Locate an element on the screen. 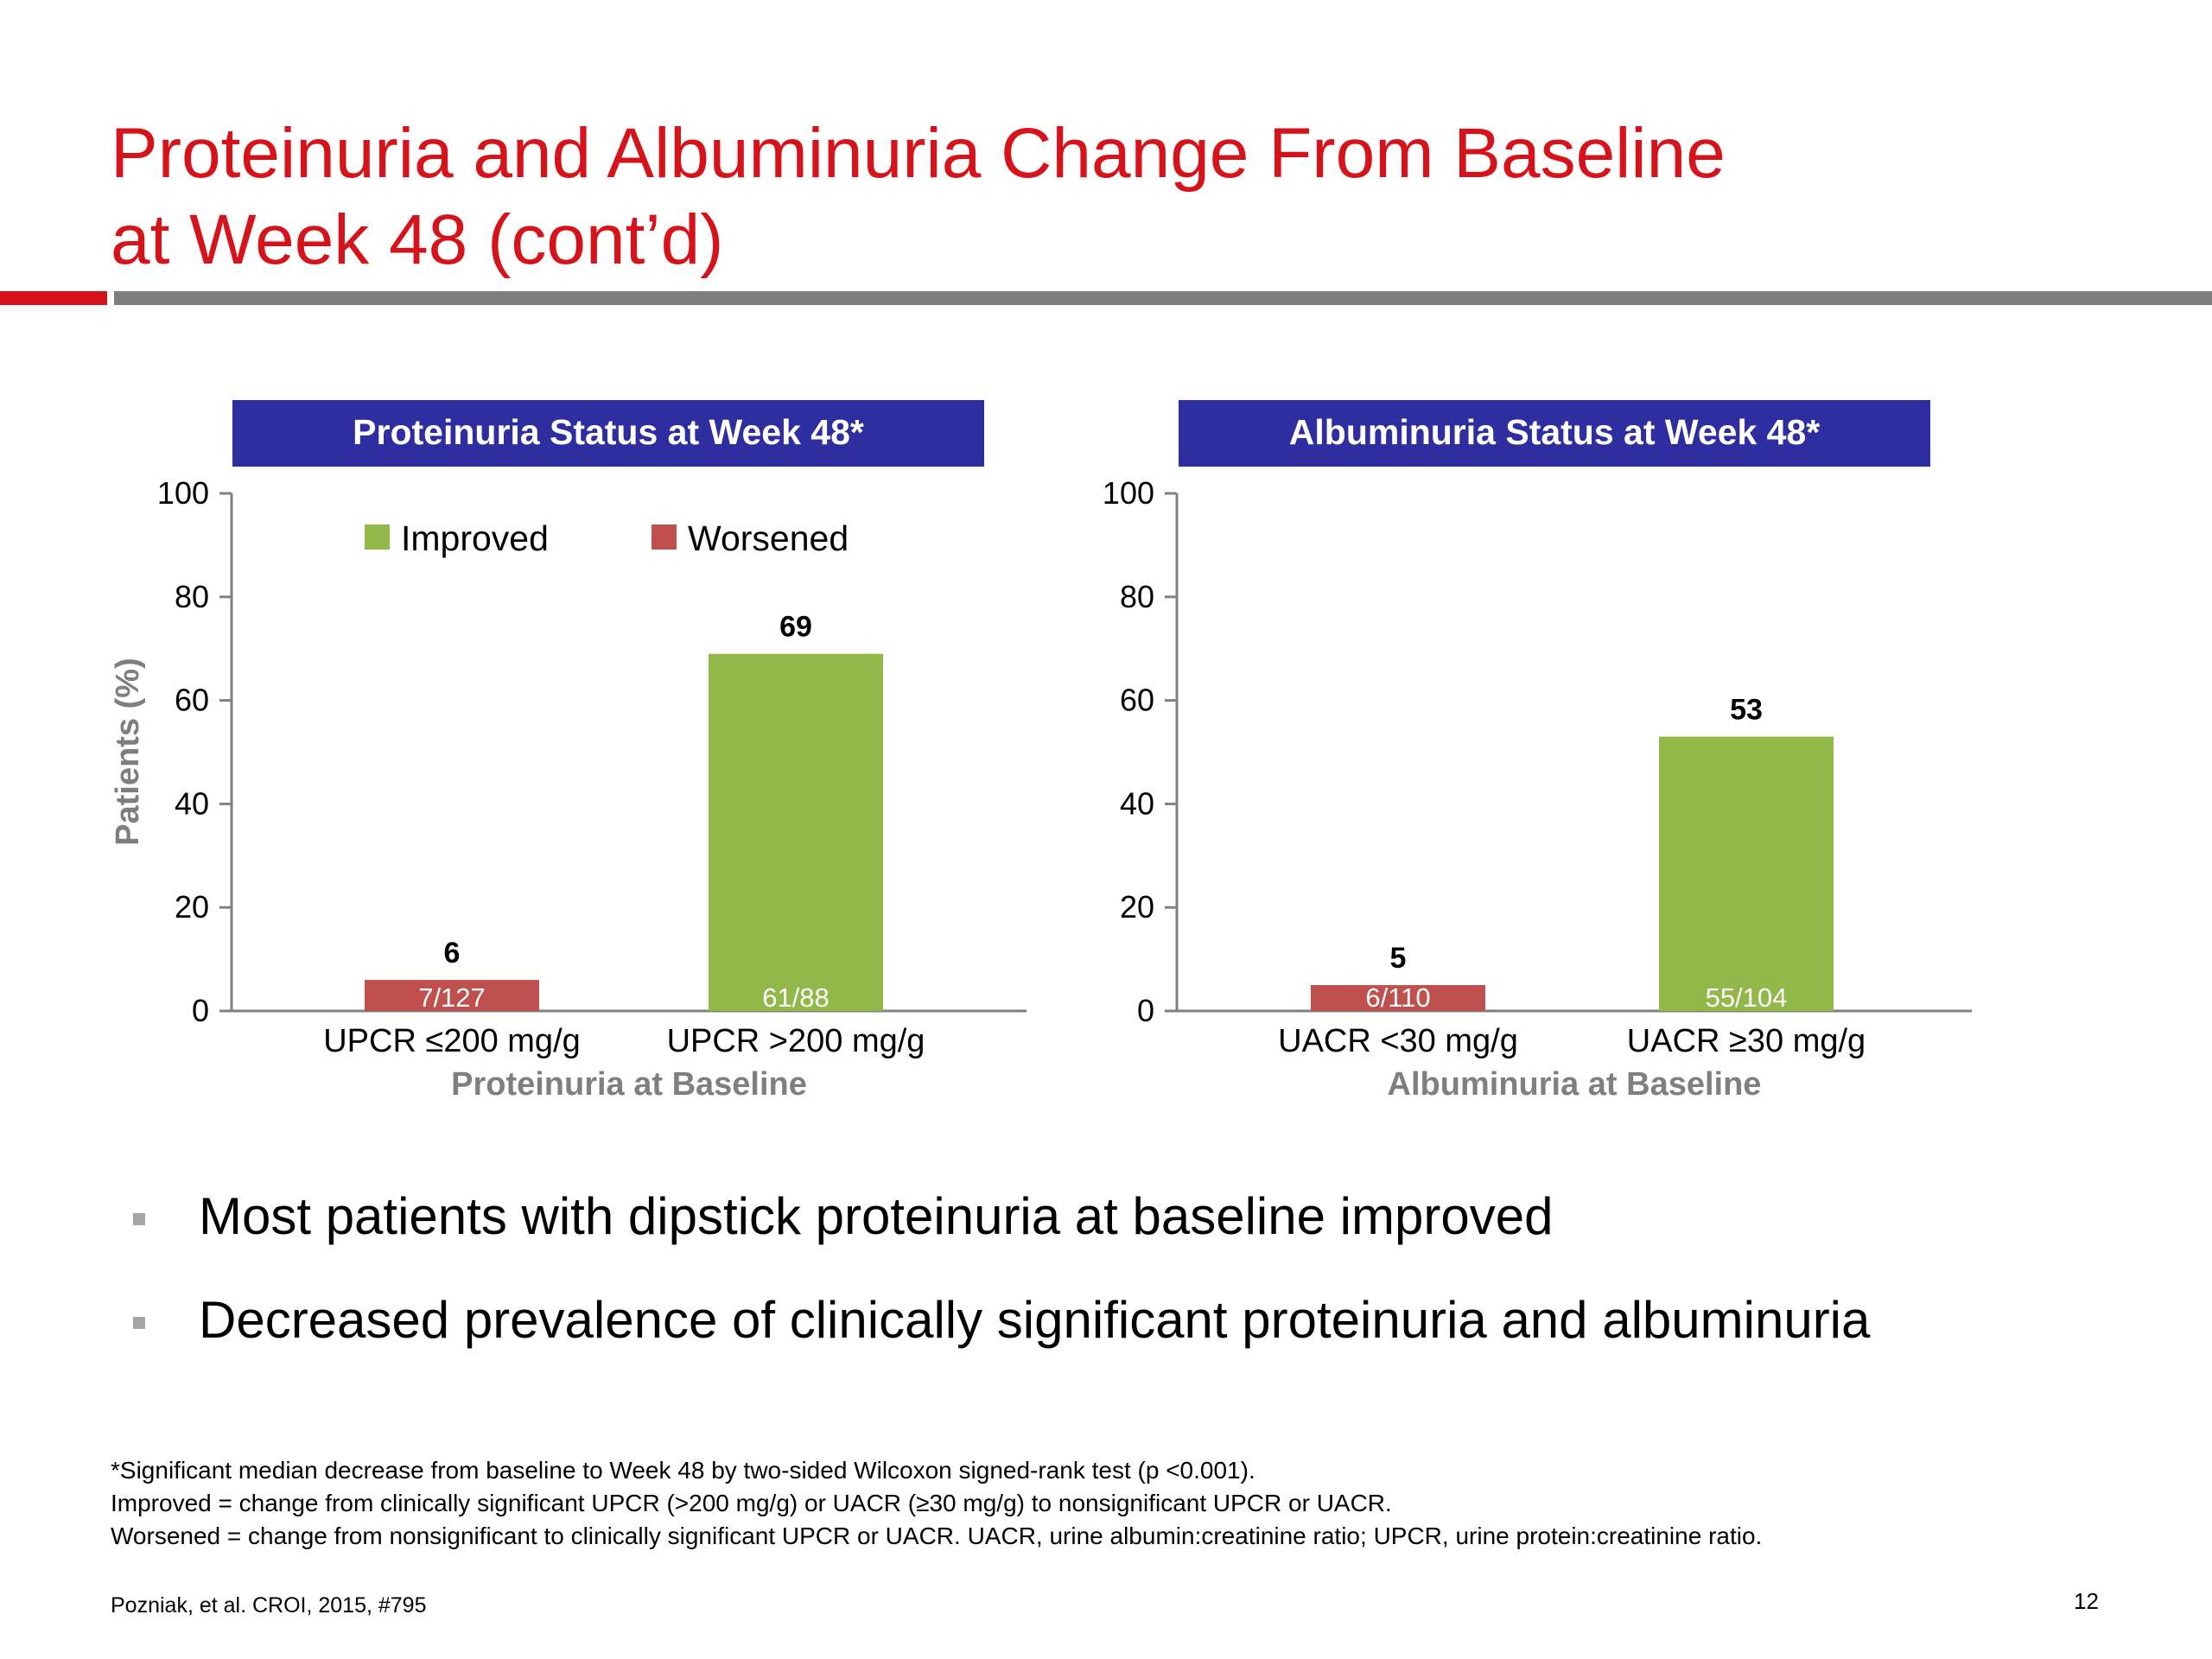 The image size is (2212, 1659). y-axis-title: Patients (%) is located at coordinates (128, 751).